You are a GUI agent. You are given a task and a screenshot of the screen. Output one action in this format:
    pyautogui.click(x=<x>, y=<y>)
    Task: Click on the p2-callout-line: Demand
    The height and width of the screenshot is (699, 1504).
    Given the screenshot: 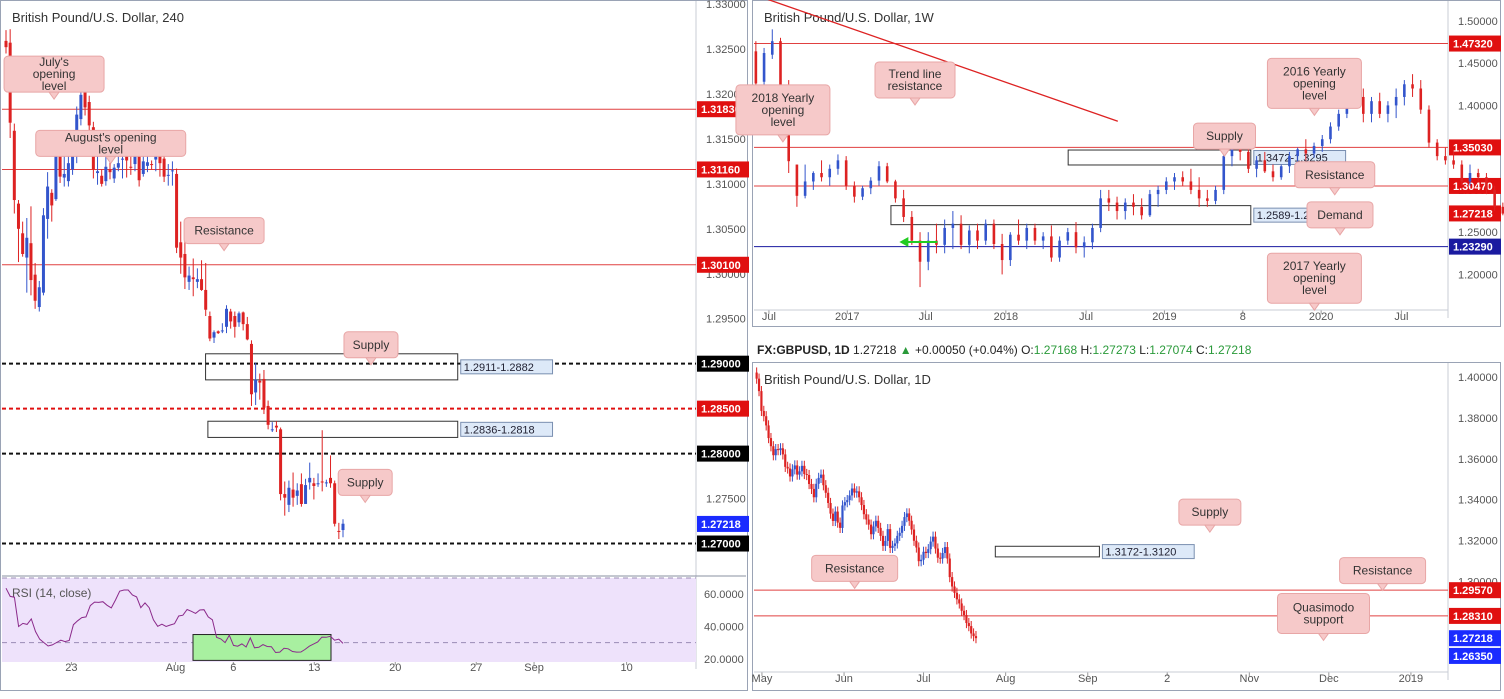 What is the action you would take?
    pyautogui.click(x=1339, y=215)
    